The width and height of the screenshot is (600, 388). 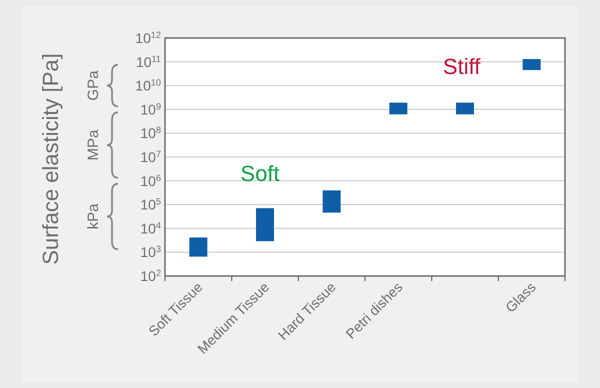 What do you see at coordinates (150, 180) in the screenshot?
I see `y-tick-label: 10$^{6}$` at bounding box center [150, 180].